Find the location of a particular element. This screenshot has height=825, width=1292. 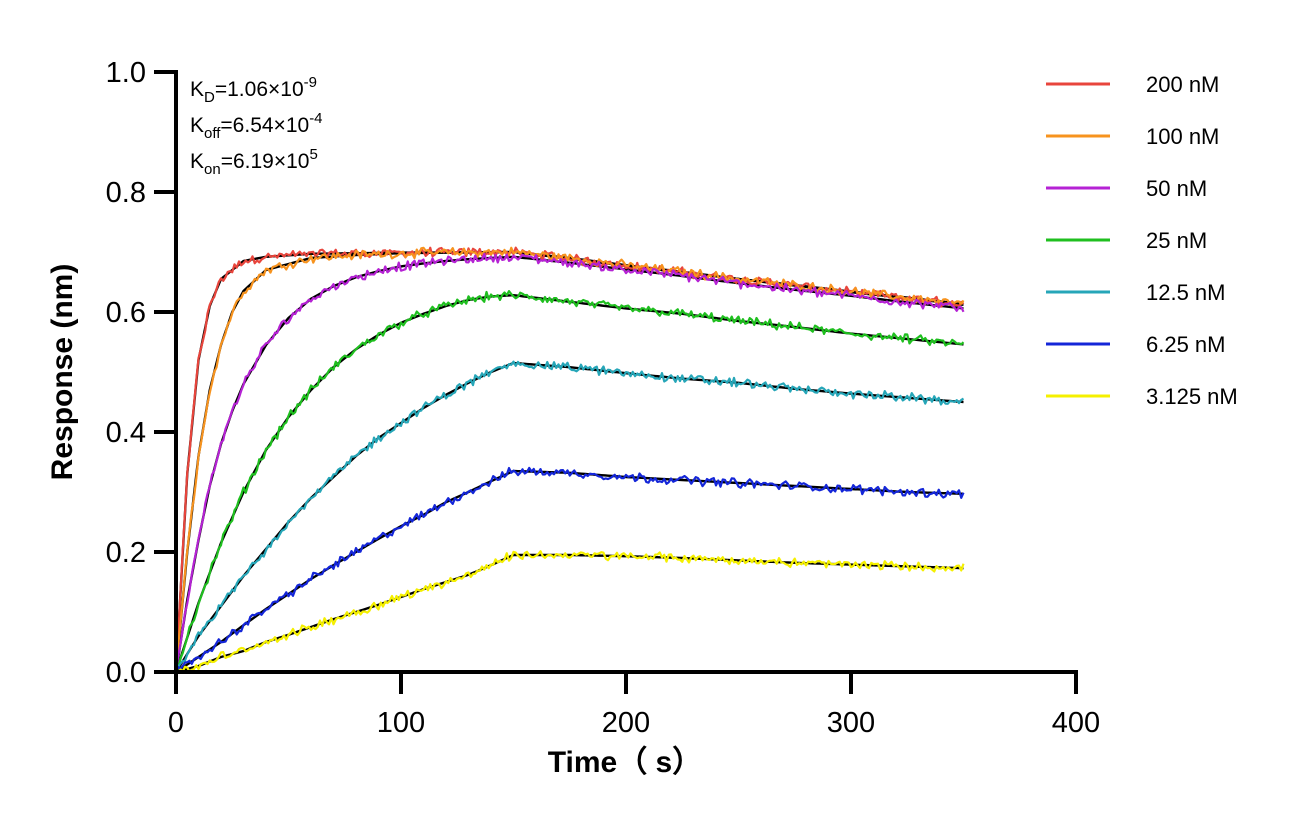

y-tick-label: 0.0 is located at coordinates (126, 673).